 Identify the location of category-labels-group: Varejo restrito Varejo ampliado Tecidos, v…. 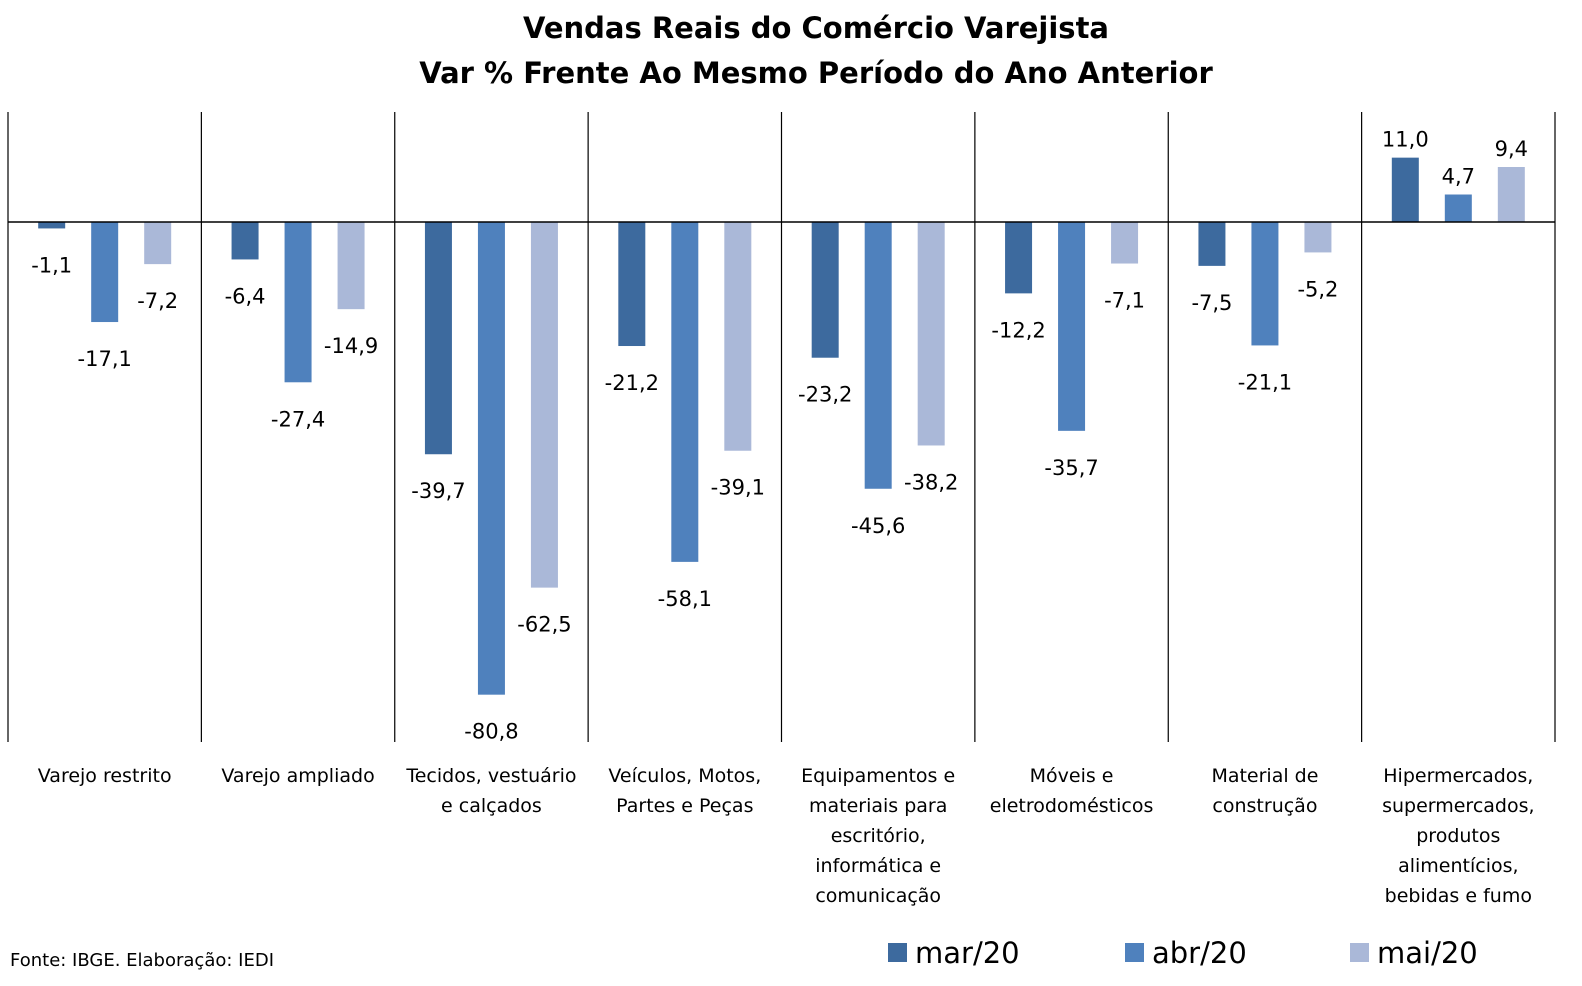
(786, 836).